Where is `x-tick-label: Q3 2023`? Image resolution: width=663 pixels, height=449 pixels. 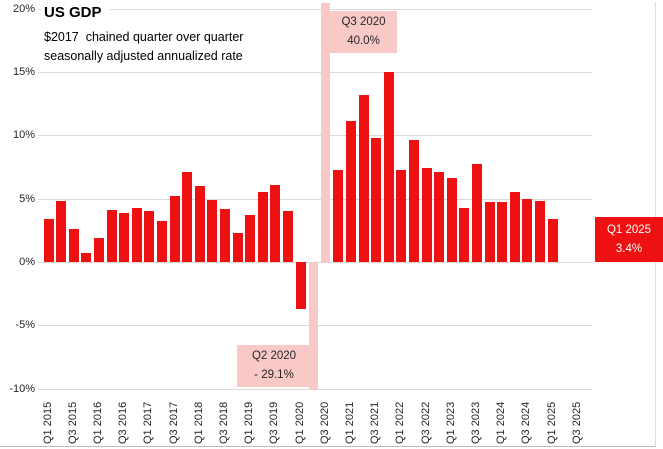 x-tick-label: Q3 2023 is located at coordinates (475, 422).